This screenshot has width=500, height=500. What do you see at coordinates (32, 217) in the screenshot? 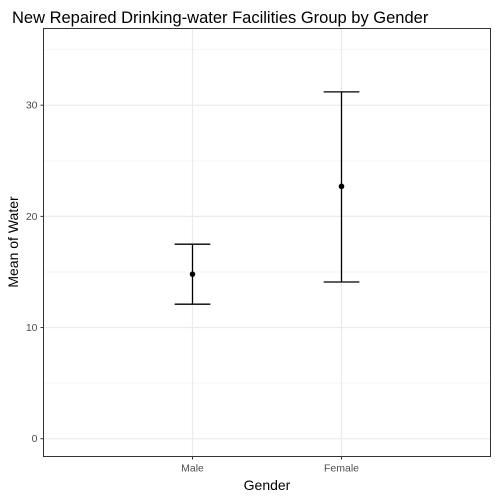
I see `y-tick-label: 20` at bounding box center [32, 217].